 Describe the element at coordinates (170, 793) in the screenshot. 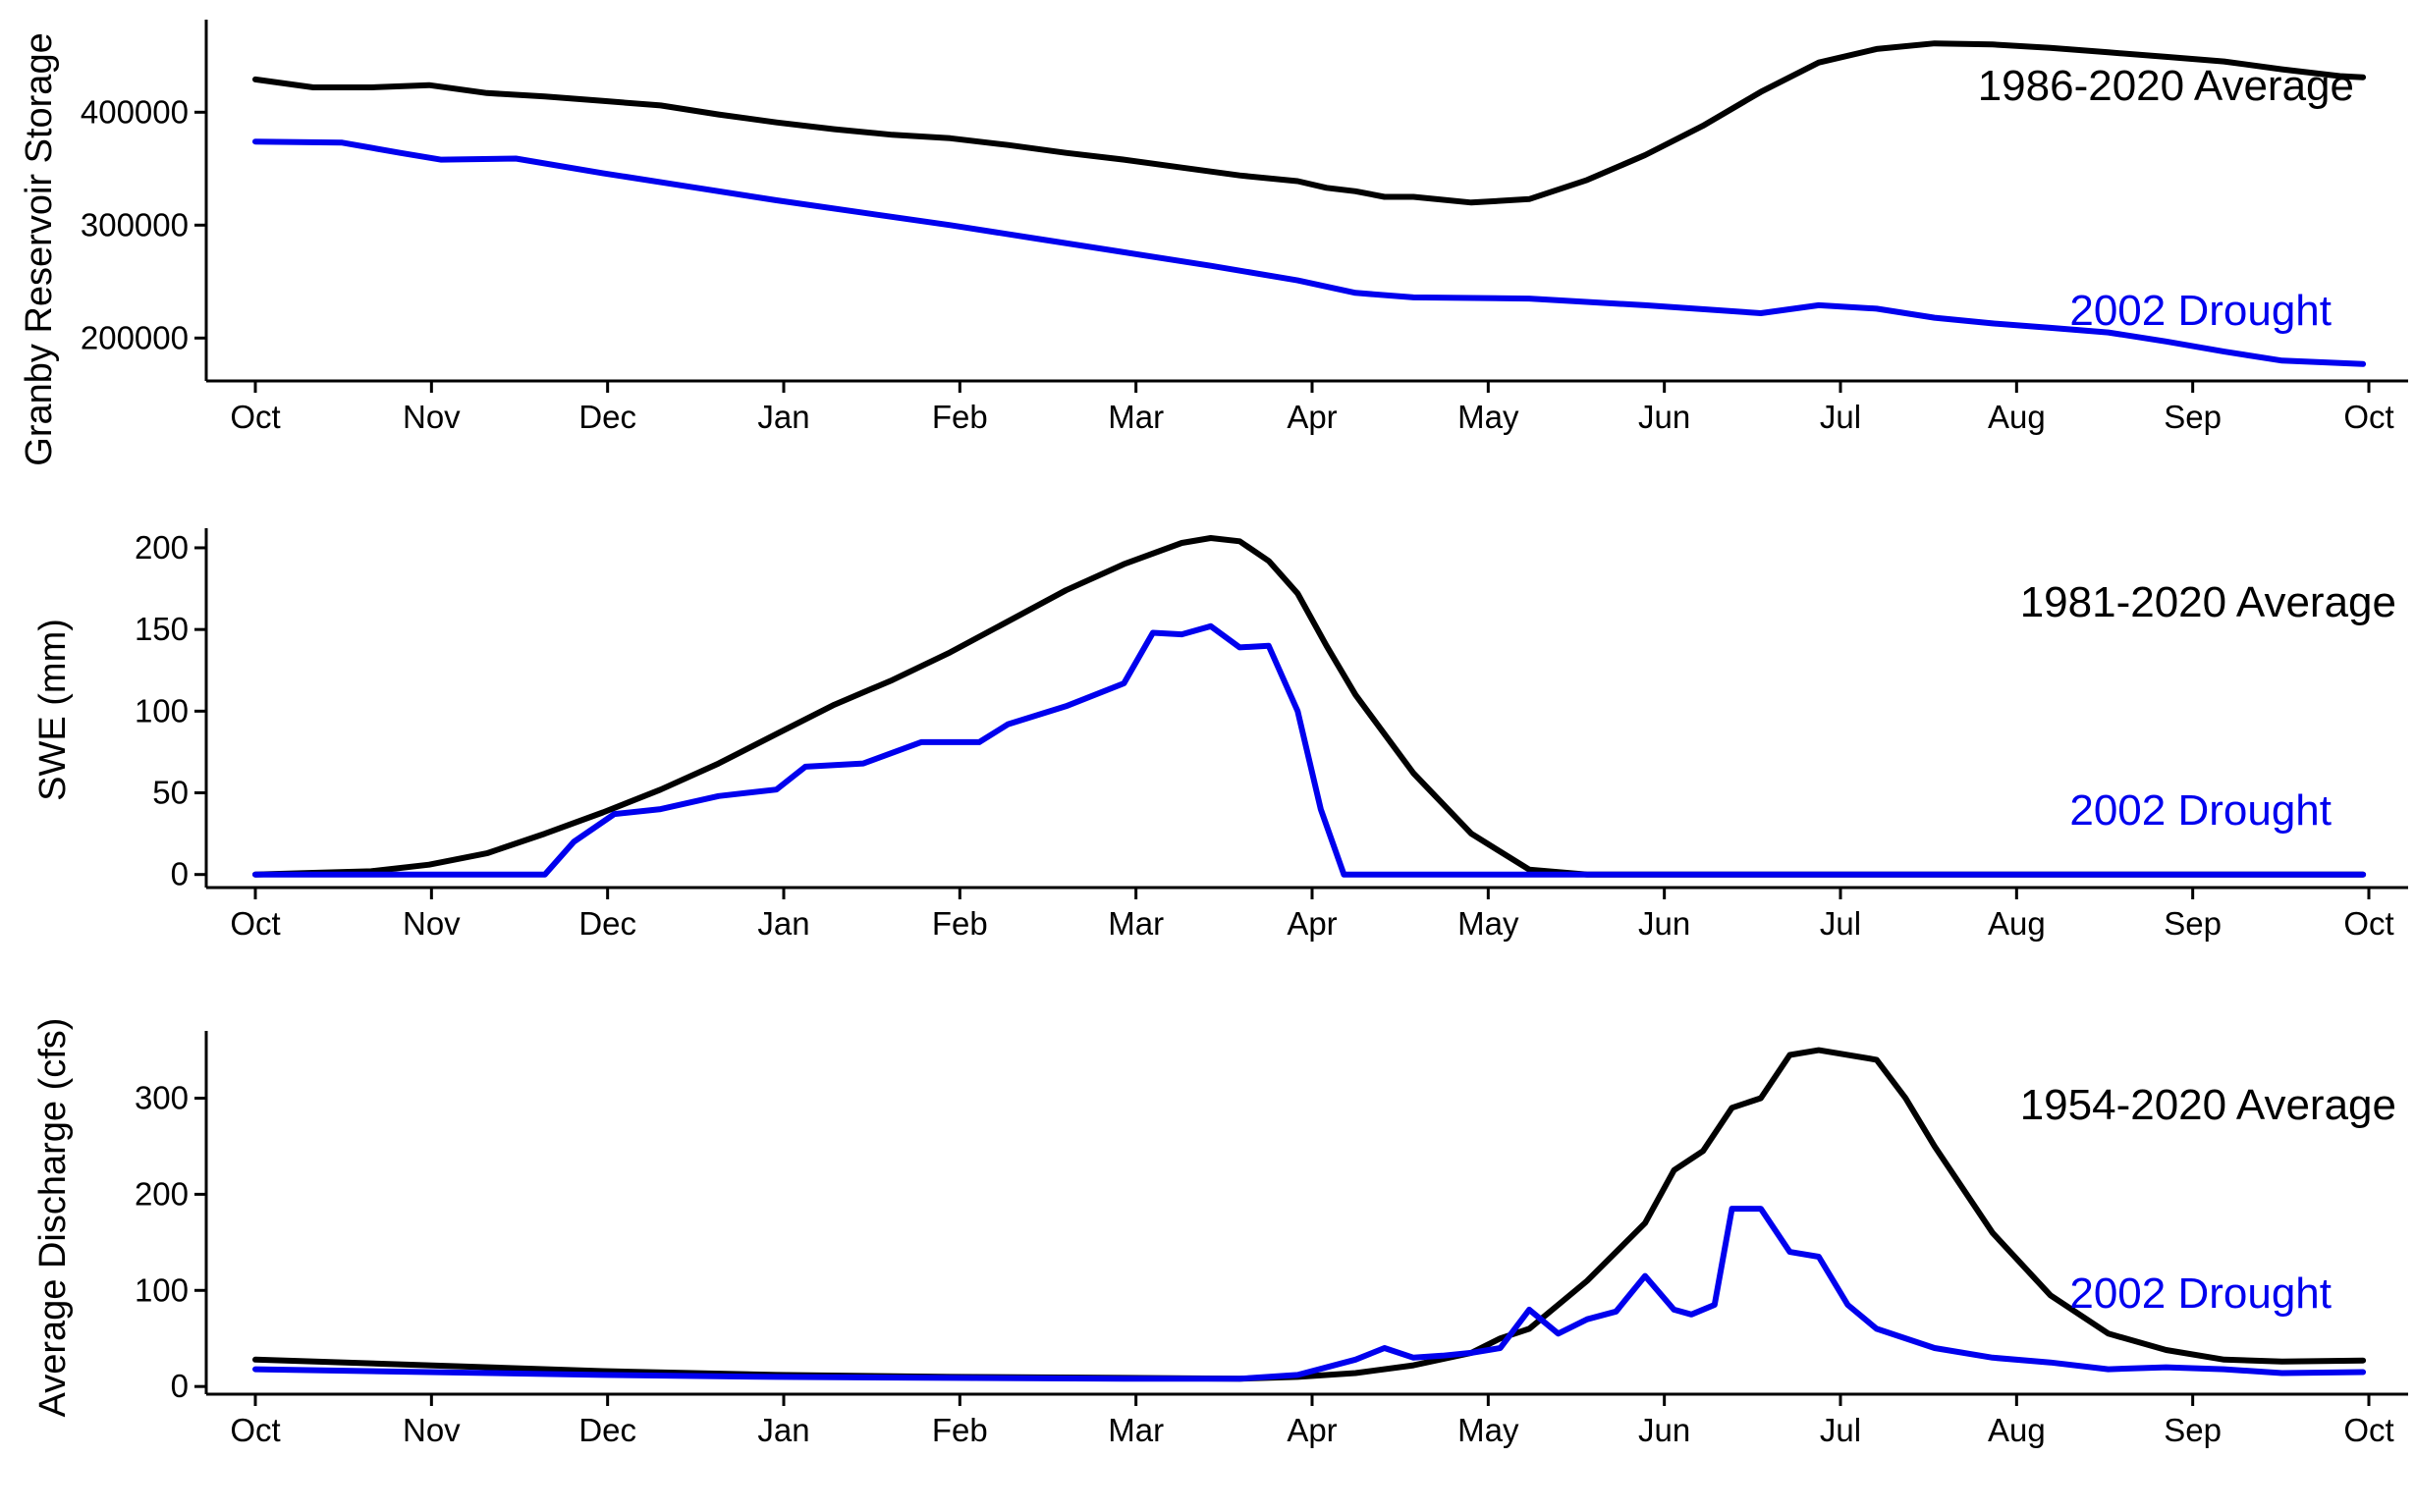

I see `y-tick-label: 50` at that location.